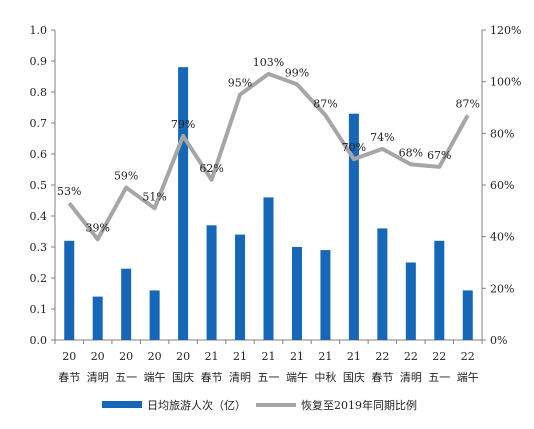 This screenshot has height=429, width=534. What do you see at coordinates (411, 152) in the screenshot?
I see `ratio-data-label: 68%` at bounding box center [411, 152].